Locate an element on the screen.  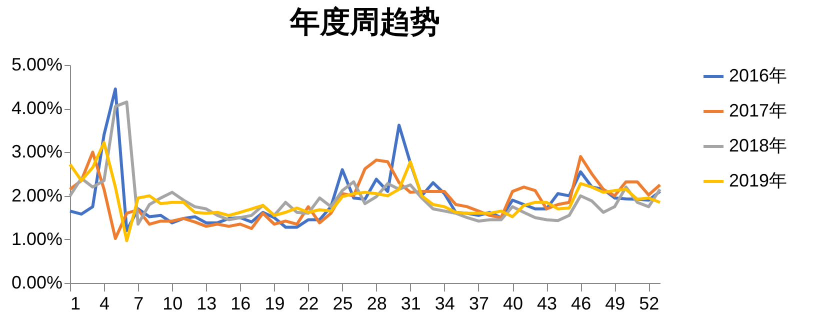
x-tick-label: 22 is located at coordinates (308, 304).